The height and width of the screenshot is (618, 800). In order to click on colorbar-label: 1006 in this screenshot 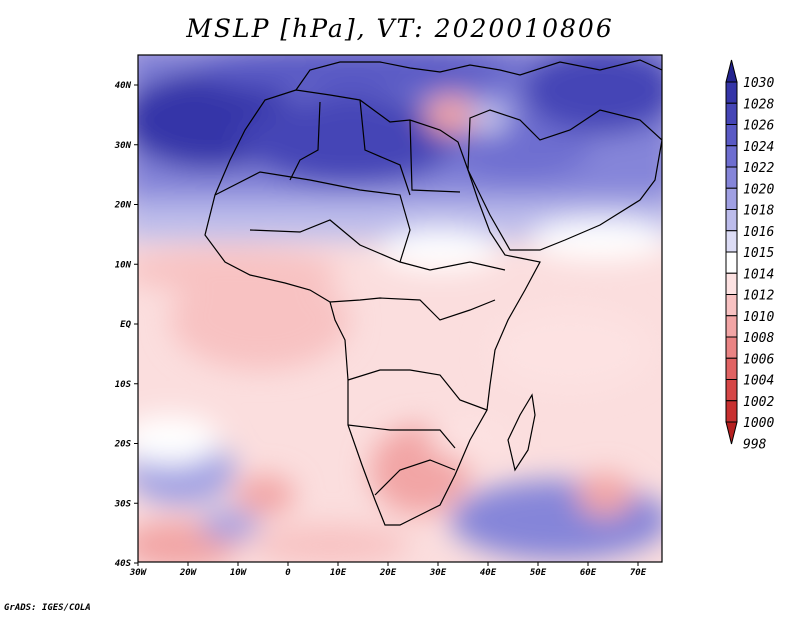, I will do `click(758, 359)`.